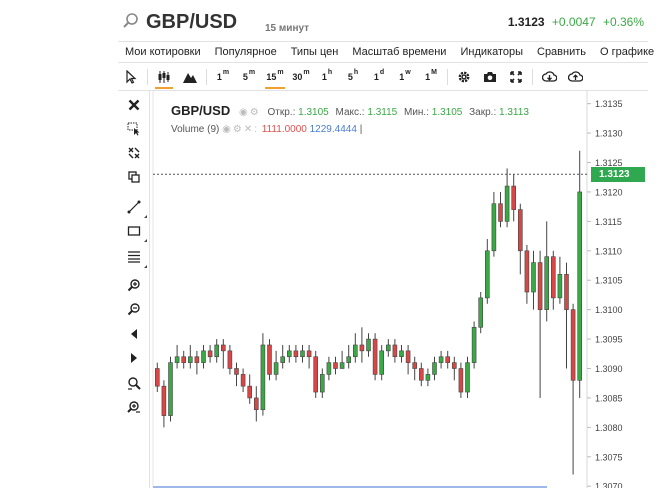  What do you see at coordinates (447, 112) in the screenshot?
I see `legend-low-value: 1.3105` at bounding box center [447, 112].